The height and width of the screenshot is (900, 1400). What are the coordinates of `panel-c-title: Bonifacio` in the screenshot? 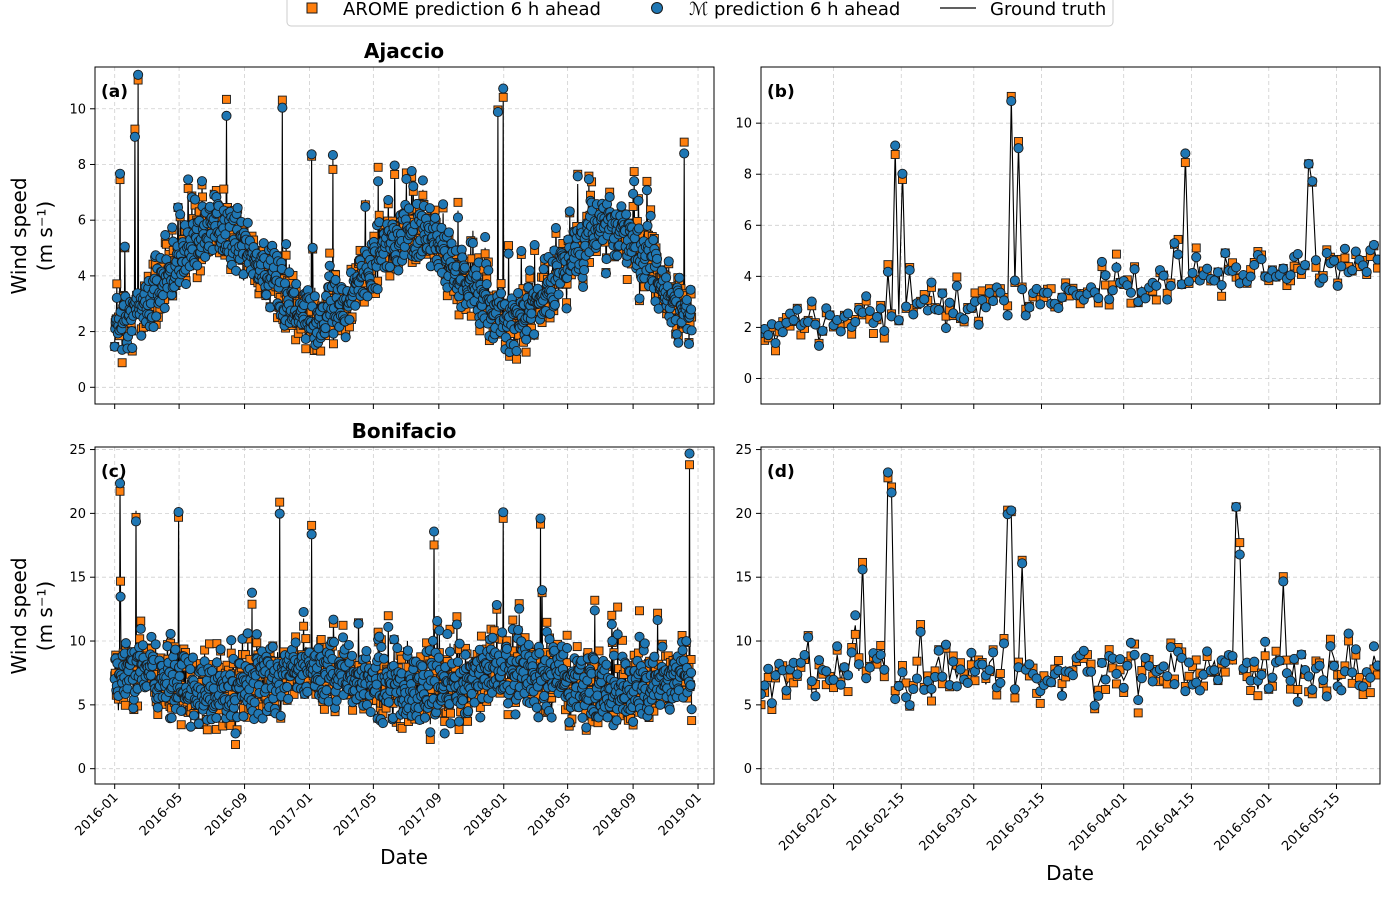 It's located at (404, 431).